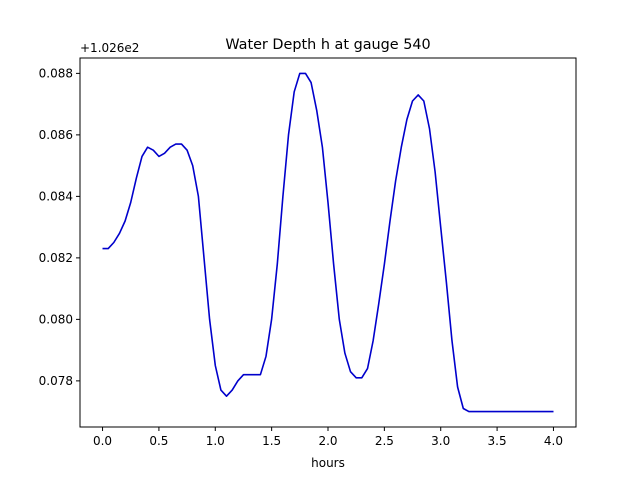 The image size is (640, 480). I want to click on x-tick-label: 1.5, so click(271, 441).